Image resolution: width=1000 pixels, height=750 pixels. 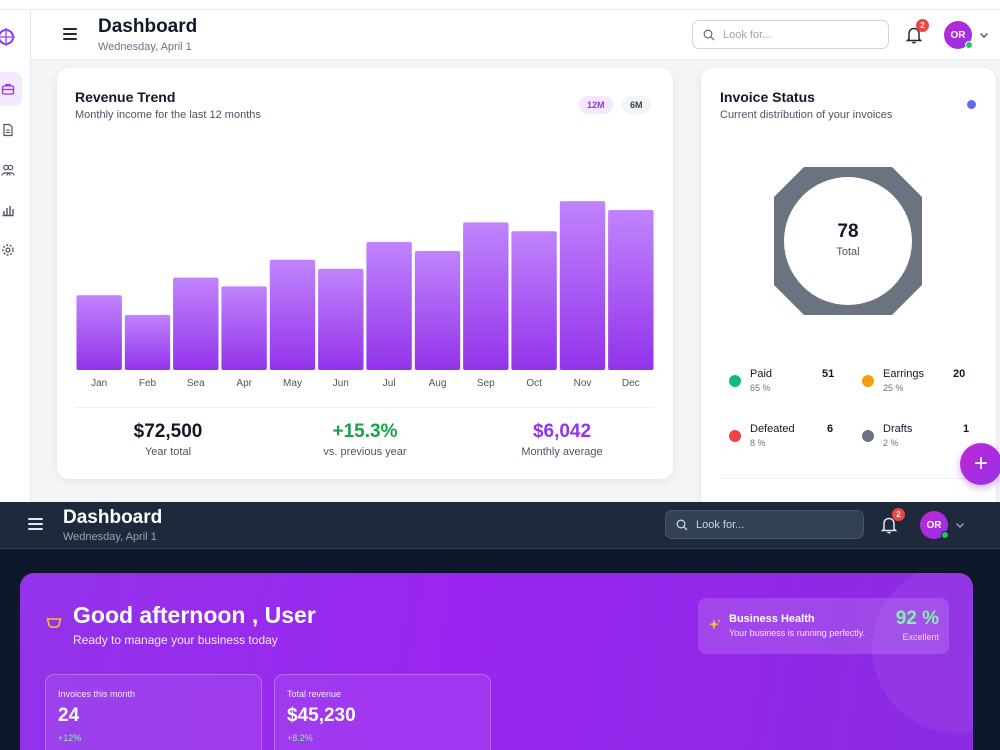 I want to click on revenue-bar-chart: Jan Feb Sea Apr May Jun Jul Aug Sep Oct Nov Dec, so click(x=365, y=295).